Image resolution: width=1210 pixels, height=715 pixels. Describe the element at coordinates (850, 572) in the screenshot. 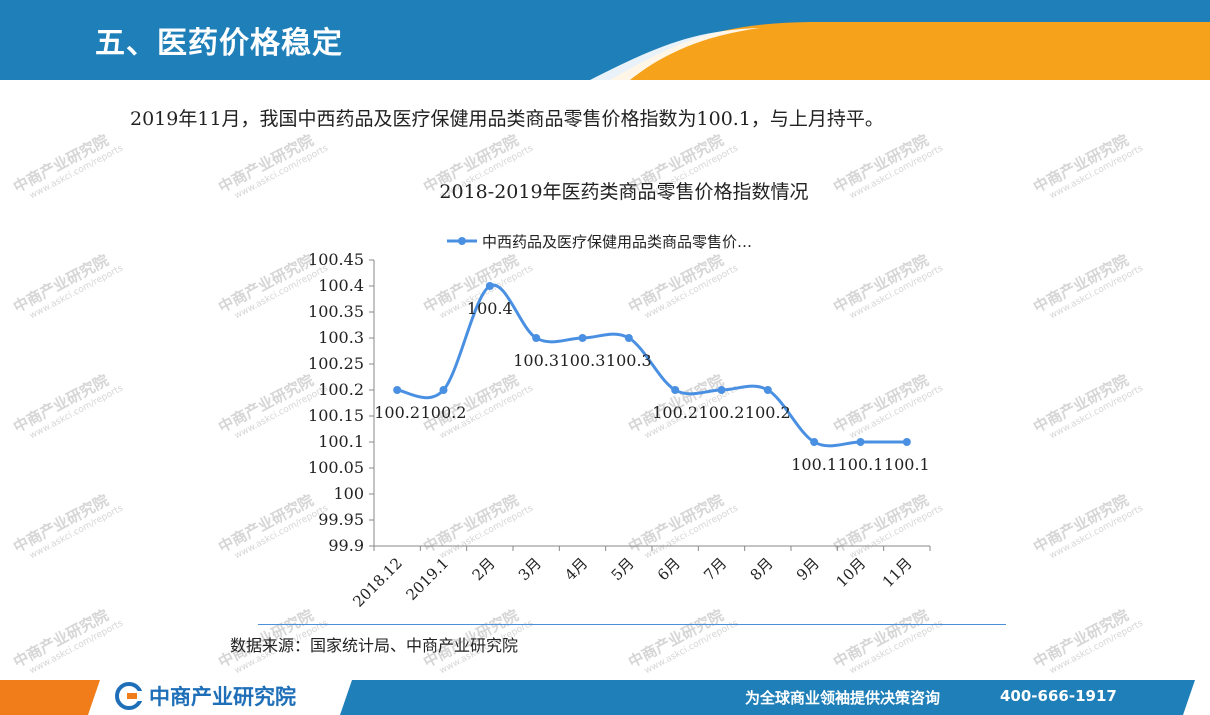

I see `x-tick-label: 10月` at that location.